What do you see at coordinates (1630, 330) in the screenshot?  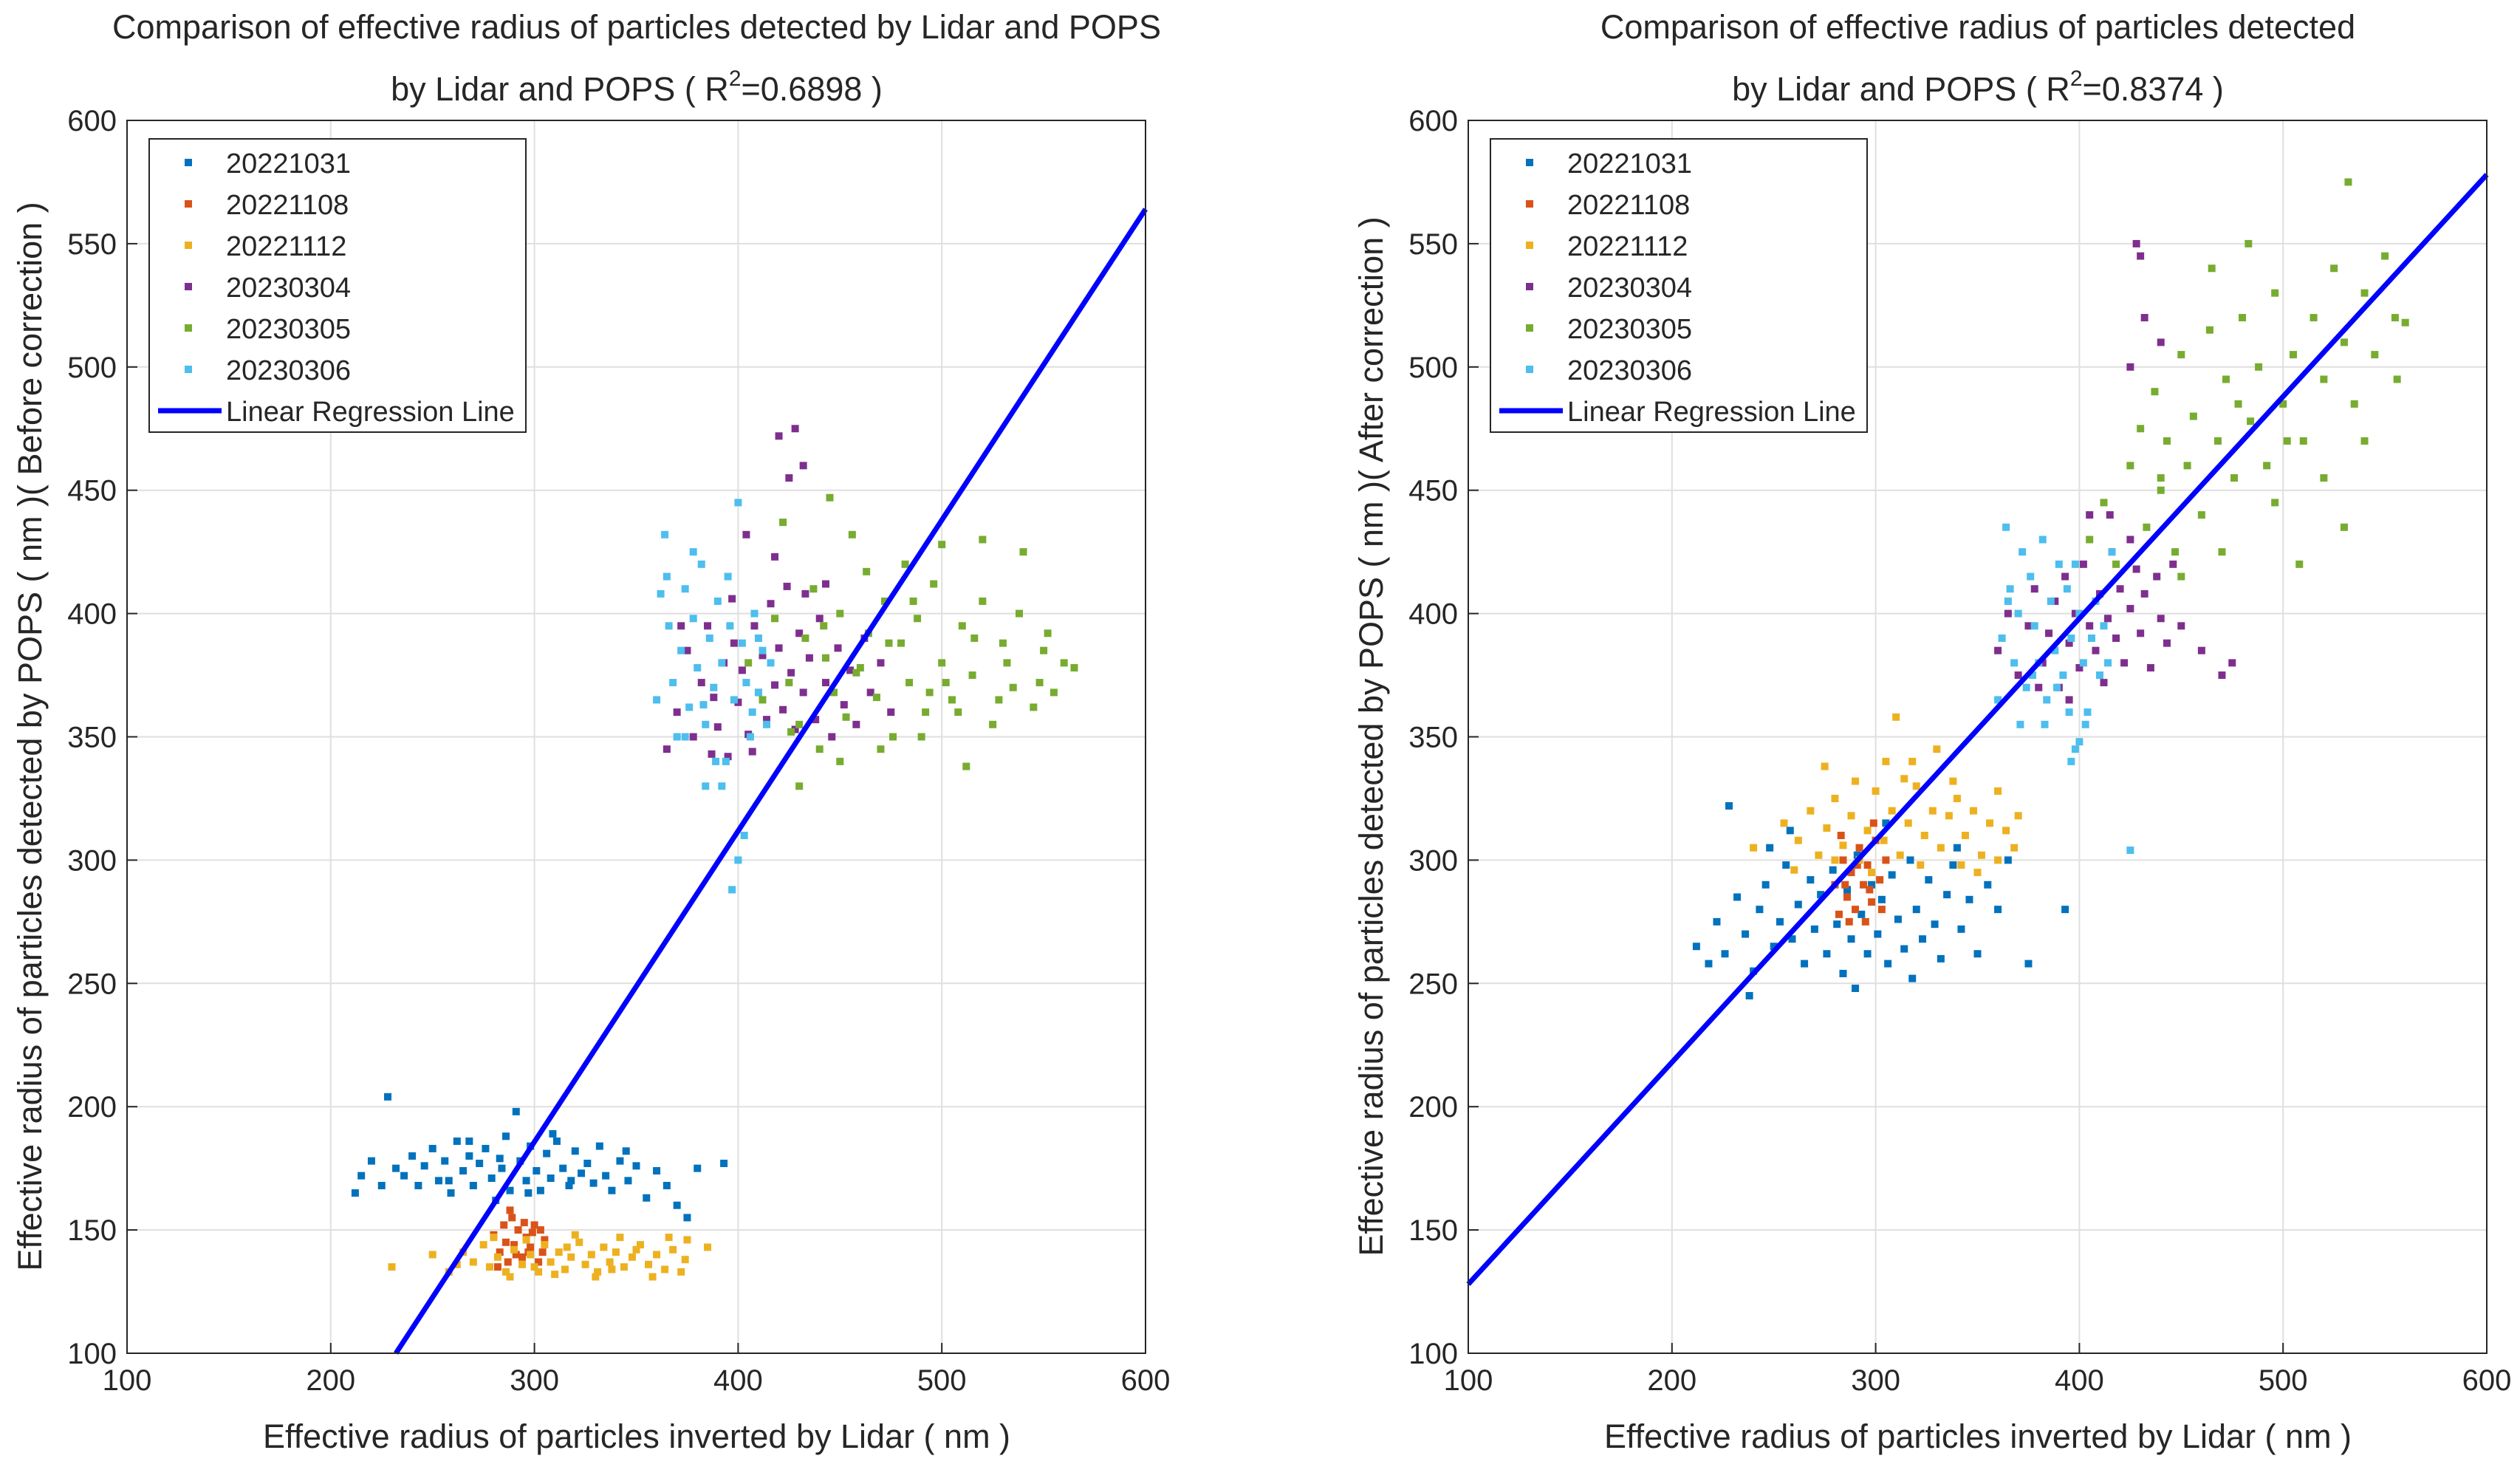 I see `chart-right-legend-label: 20230305` at bounding box center [1630, 330].